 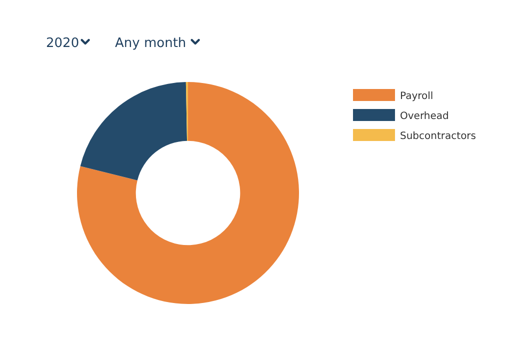 What do you see at coordinates (63, 43) in the screenshot?
I see `text: 2020` at bounding box center [63, 43].